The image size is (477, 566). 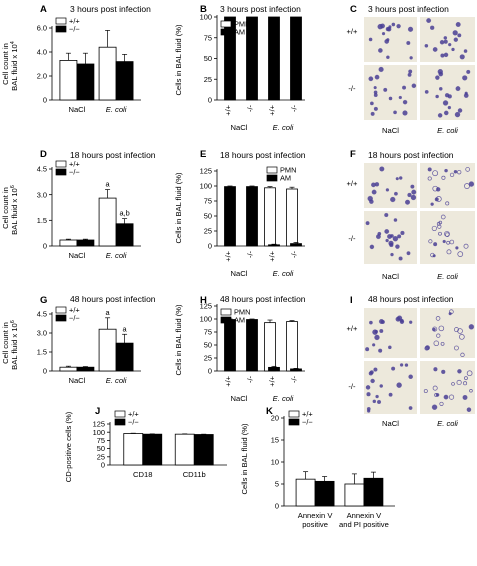 What do you see at coordinates (178, 60) in the screenshot?
I see `y-axis-label-line: Cells in BAL fluid (%)` at bounding box center [178, 60].